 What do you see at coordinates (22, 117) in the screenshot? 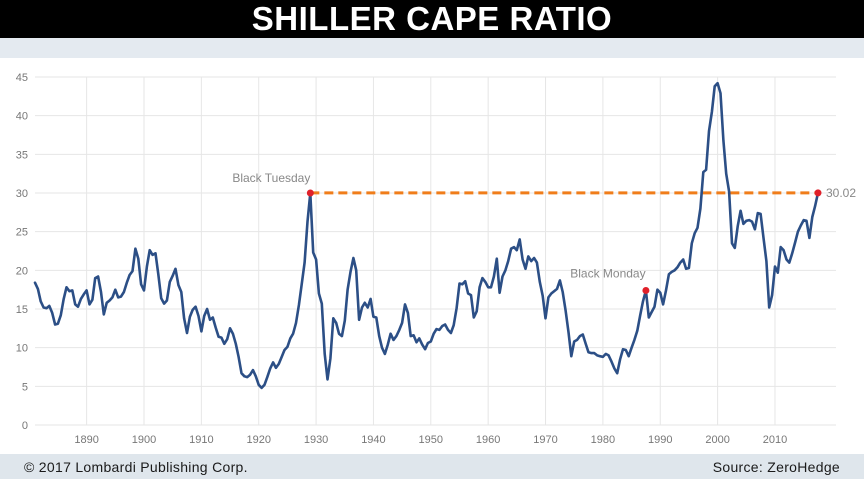
I see `y-tick-label: 40` at bounding box center [22, 117].